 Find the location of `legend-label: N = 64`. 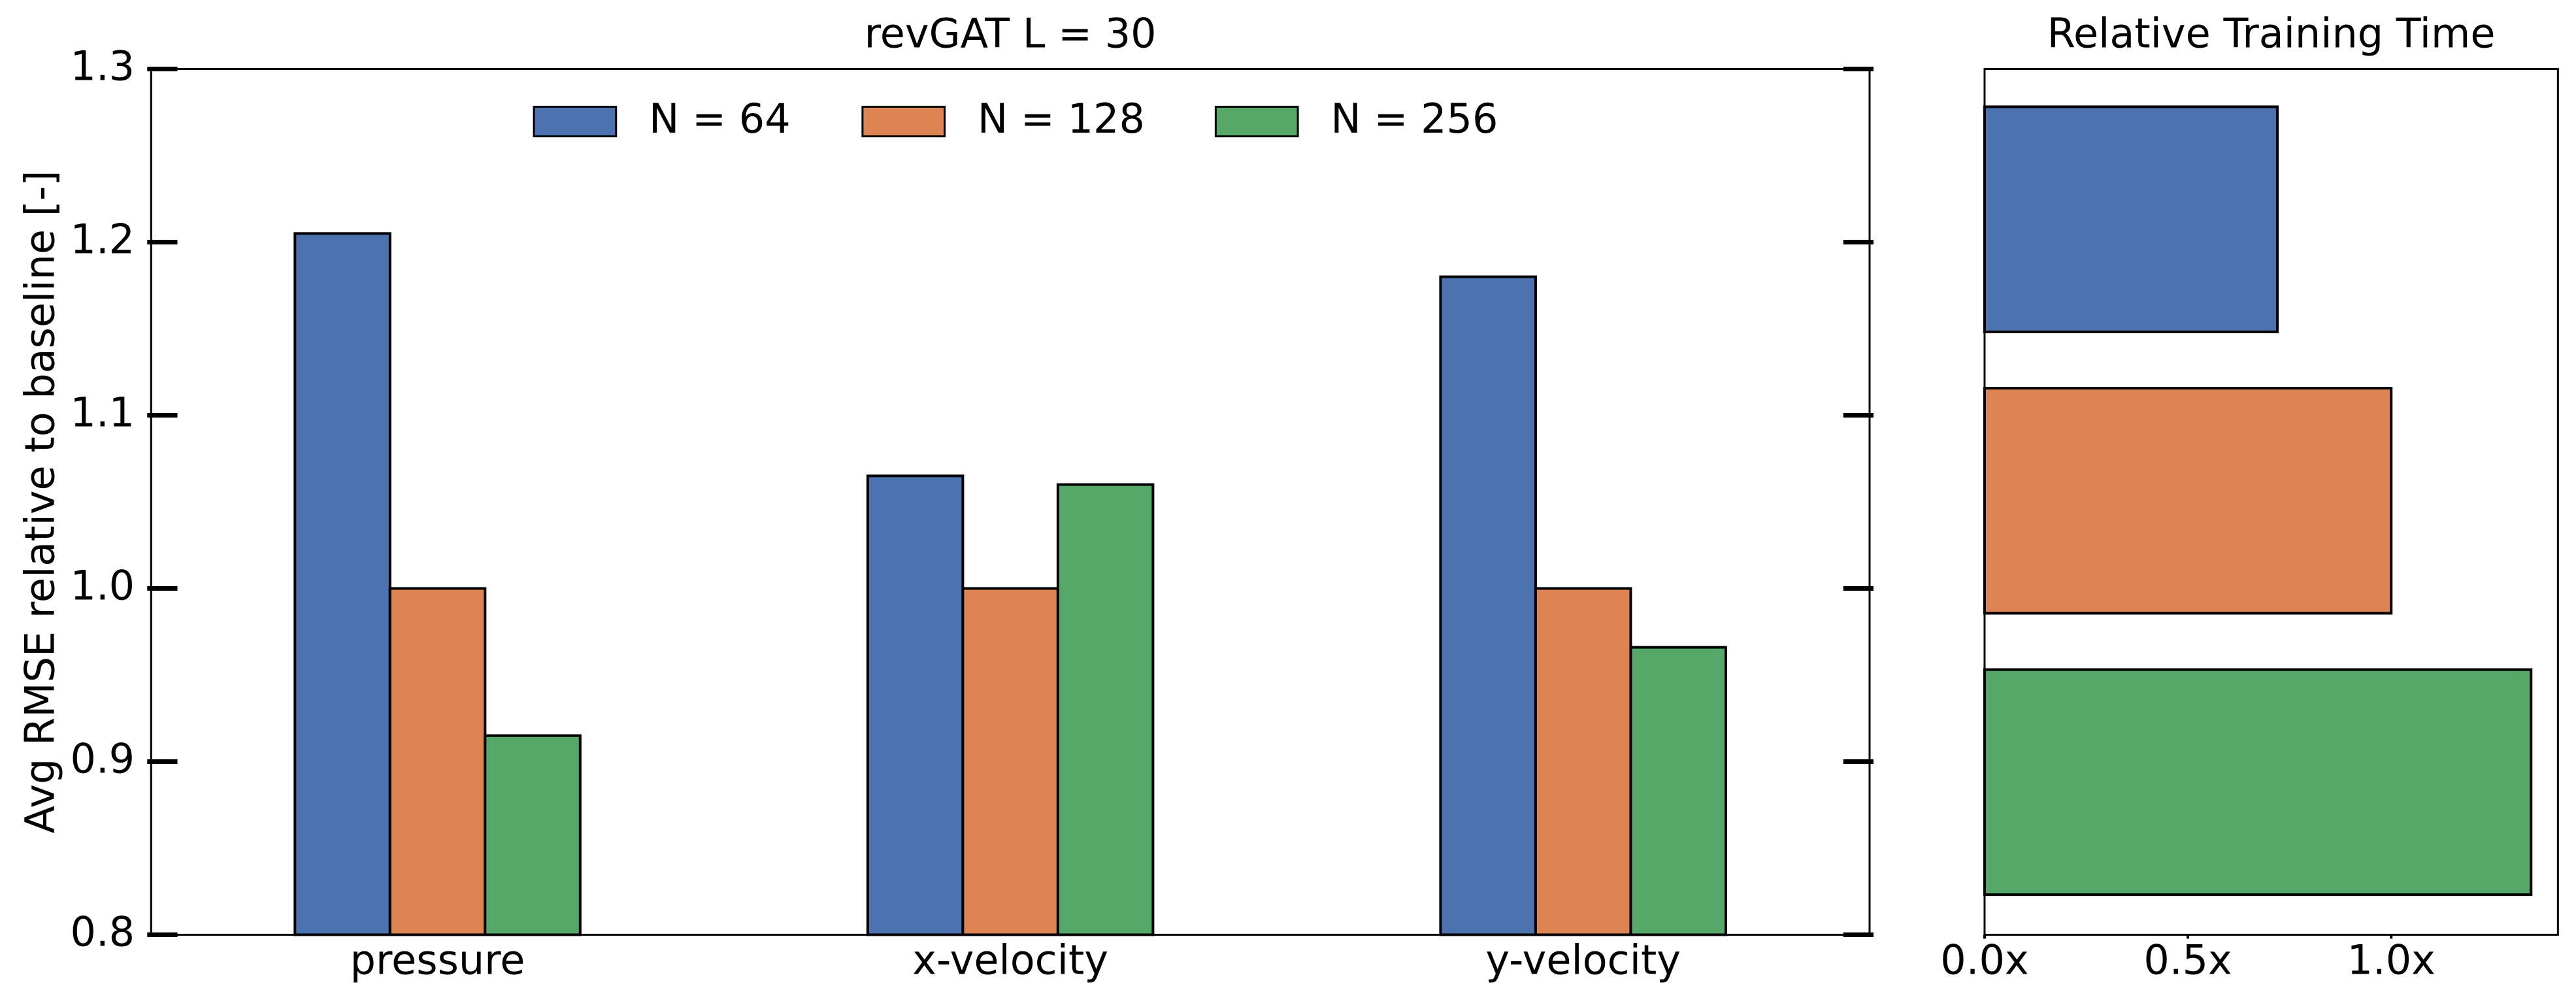

legend-label: N = 64 is located at coordinates (720, 118).